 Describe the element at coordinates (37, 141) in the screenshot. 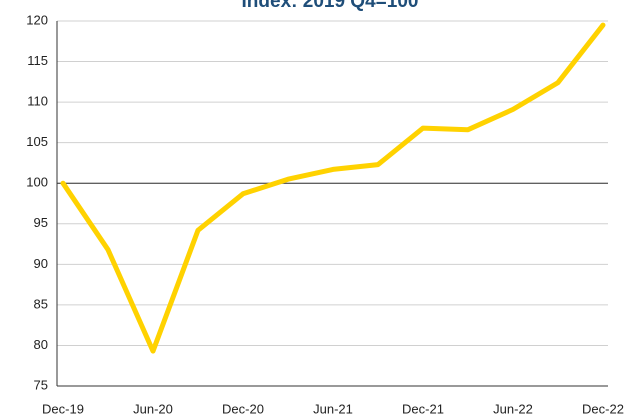

I see `y-tick-label: 105` at that location.